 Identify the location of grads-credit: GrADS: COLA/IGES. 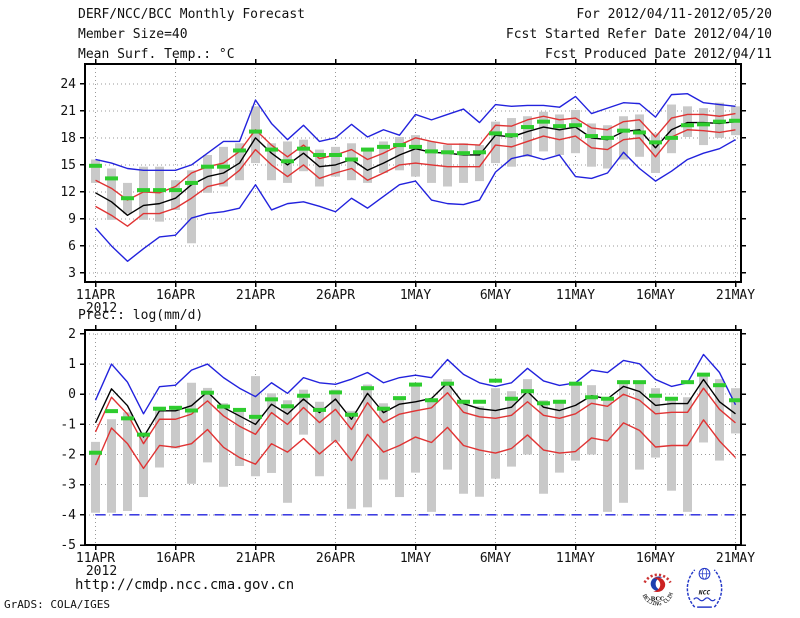
(57, 604).